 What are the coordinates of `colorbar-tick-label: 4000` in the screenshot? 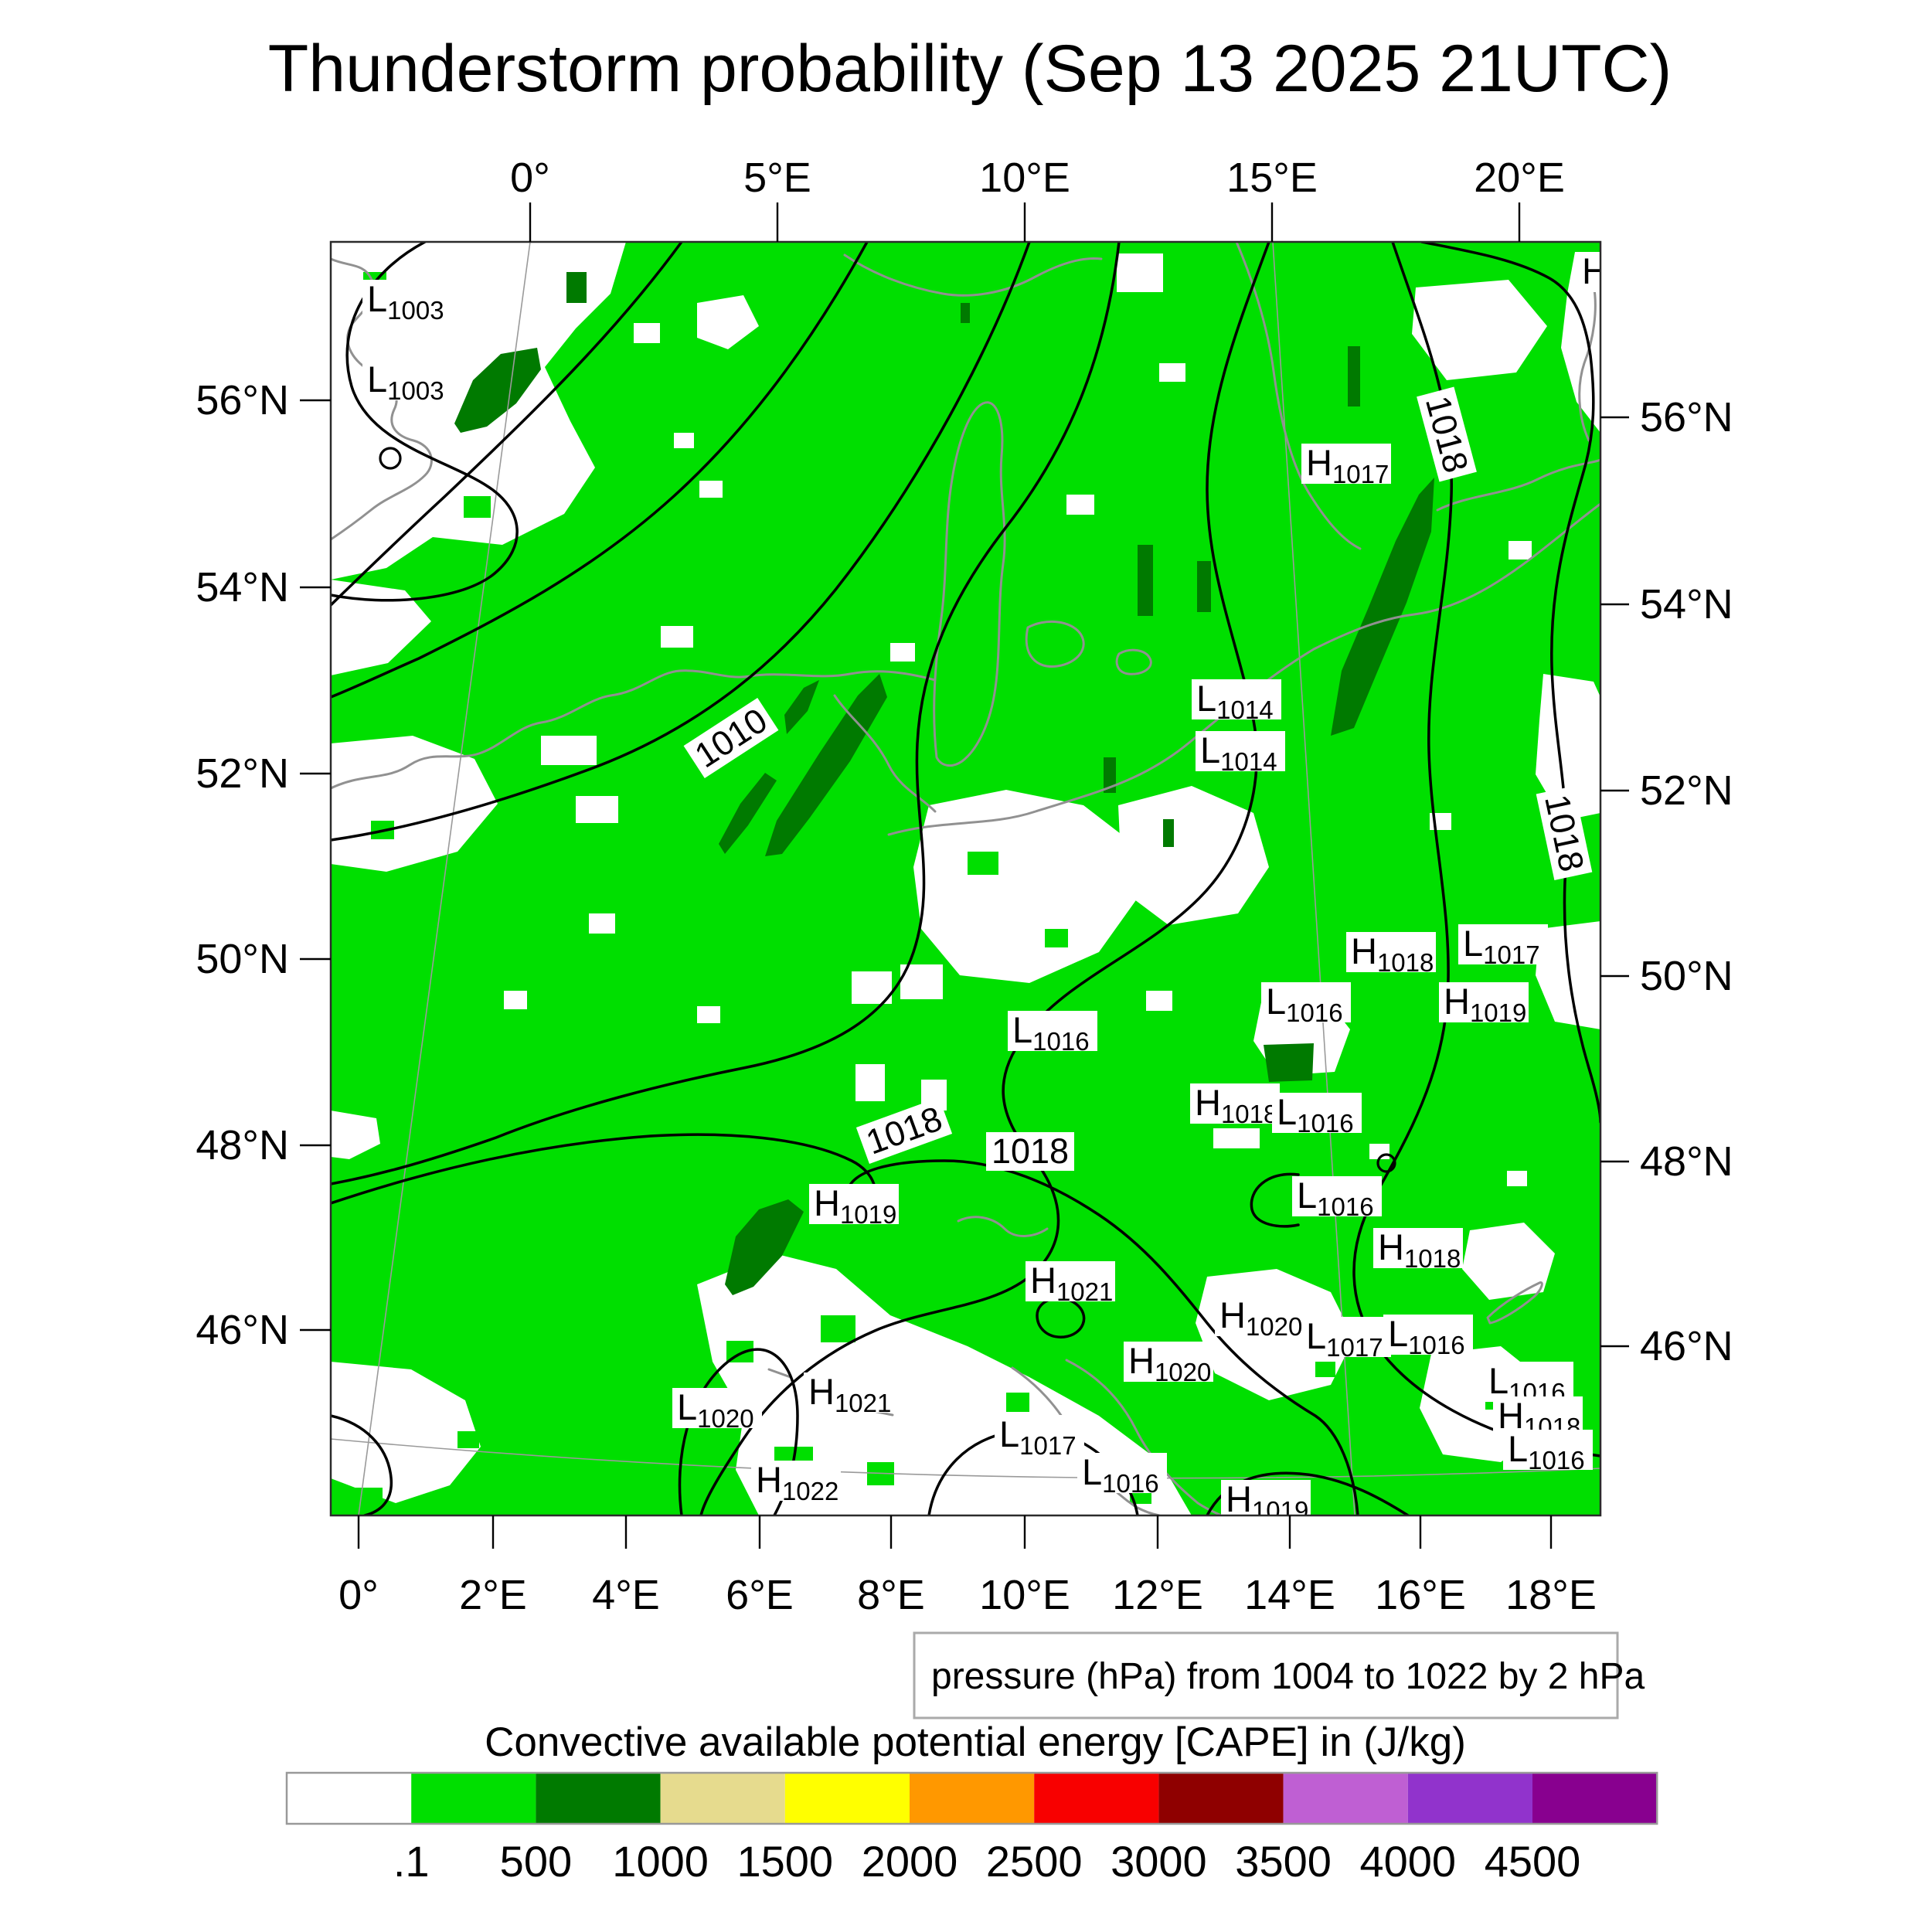 It's located at (1409, 1862).